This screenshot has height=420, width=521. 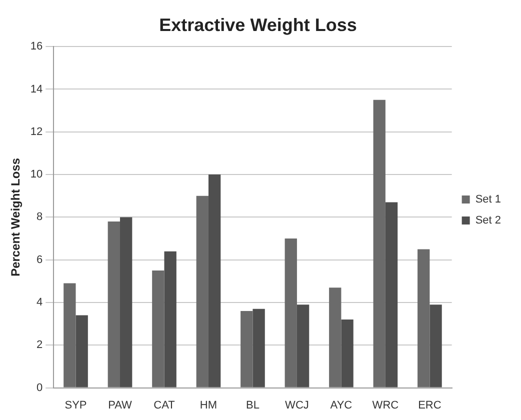 What do you see at coordinates (385, 405) in the screenshot?
I see `x-tick-label: WRC` at bounding box center [385, 405].